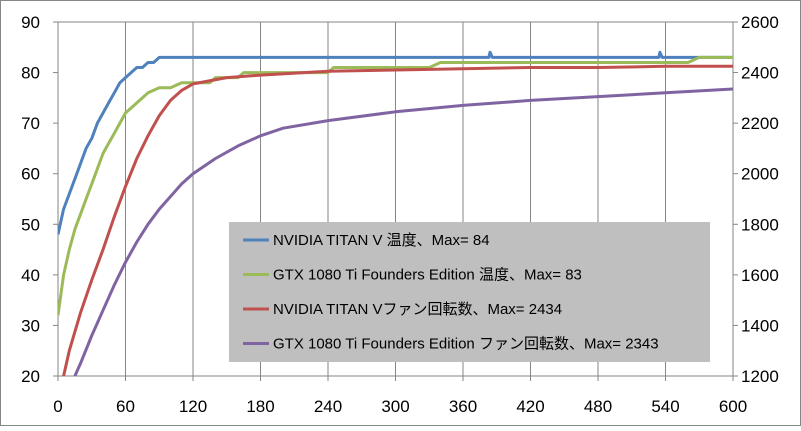 This screenshot has height=431, width=801. What do you see at coordinates (30, 174) in the screenshot?
I see `y-left-tick-label: 60` at bounding box center [30, 174].